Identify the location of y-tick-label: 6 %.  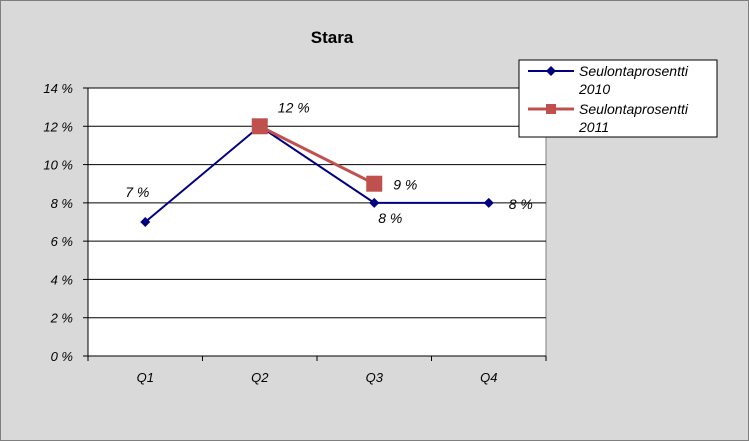
(62, 241).